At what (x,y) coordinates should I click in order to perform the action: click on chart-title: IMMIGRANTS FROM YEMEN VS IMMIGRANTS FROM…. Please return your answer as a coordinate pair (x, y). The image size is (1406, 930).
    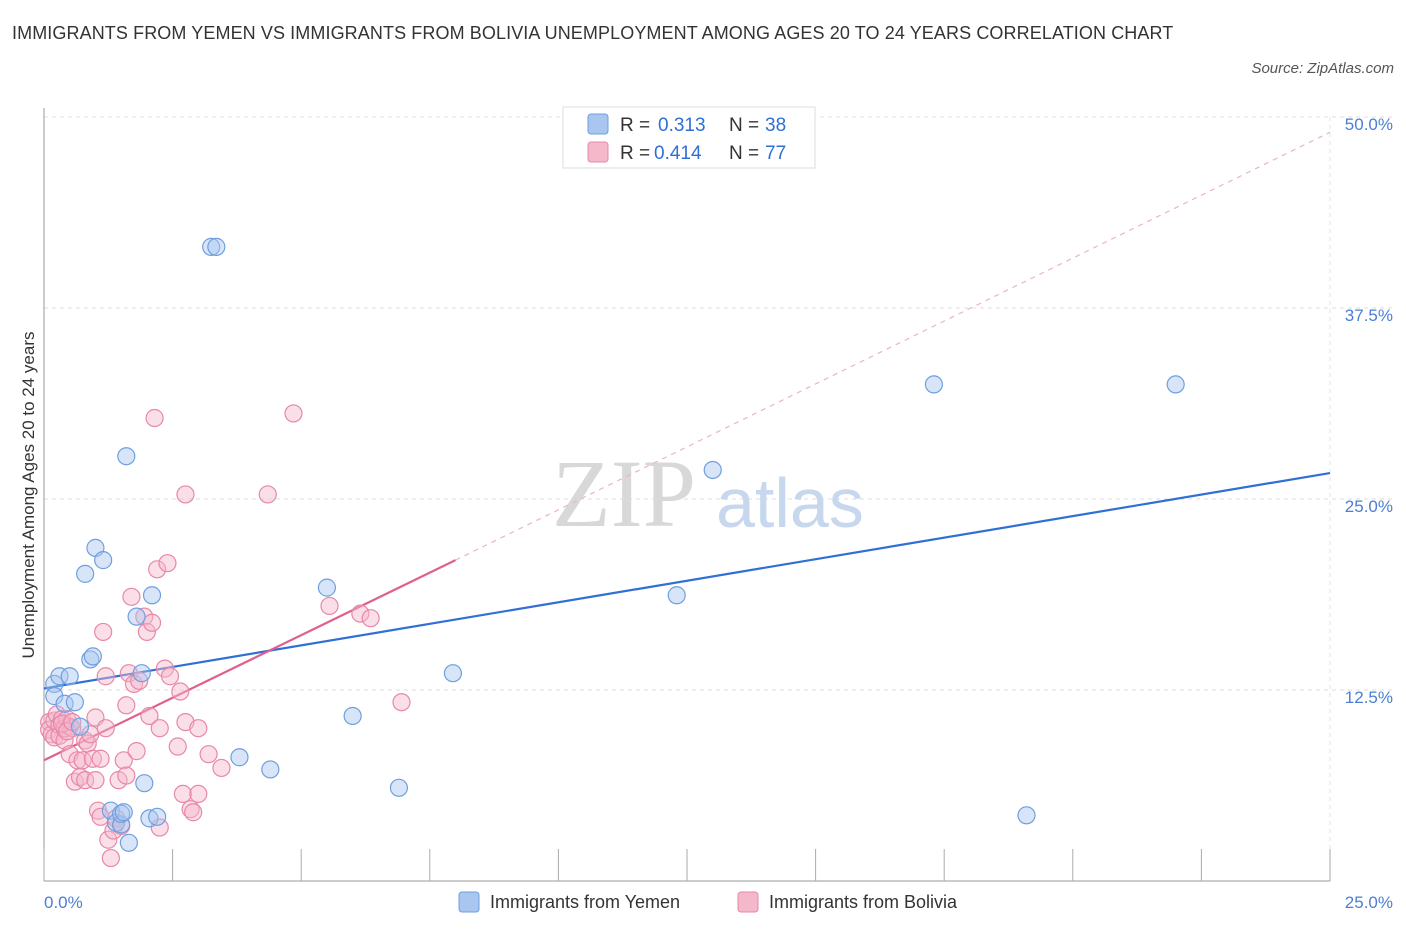
    Looking at the image, I should click on (593, 33).